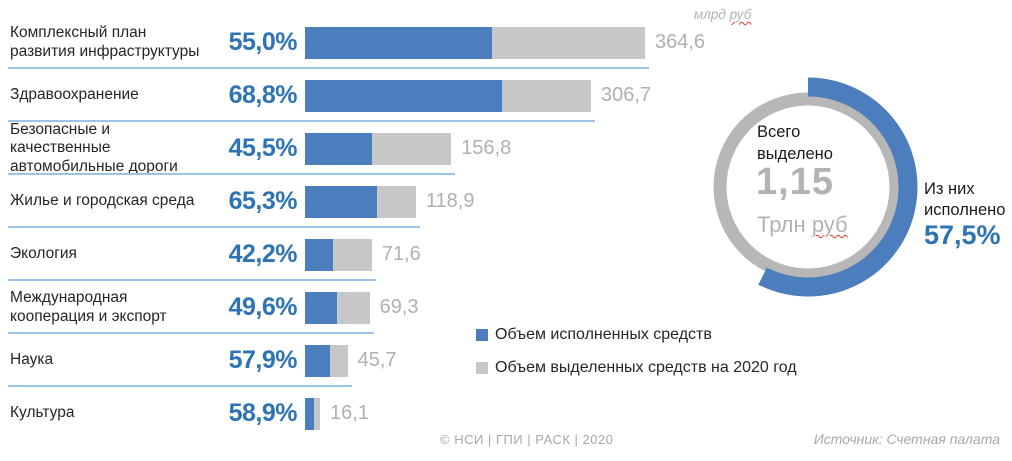 This screenshot has height=461, width=1012. Describe the element at coordinates (263, 254) in the screenshot. I see `executed-percent-label: 42,2%` at that location.